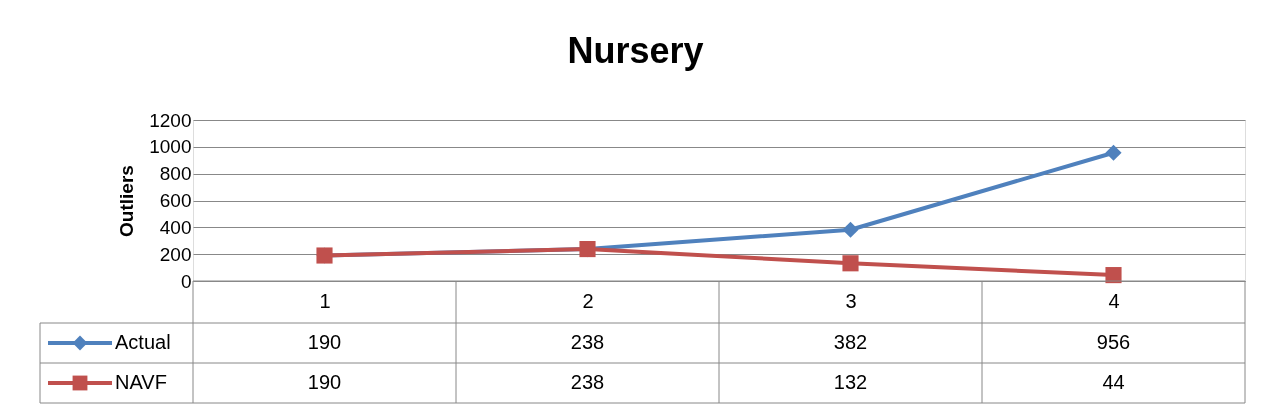  What do you see at coordinates (175, 174) in the screenshot?
I see `y-tick-label: 800` at bounding box center [175, 174].